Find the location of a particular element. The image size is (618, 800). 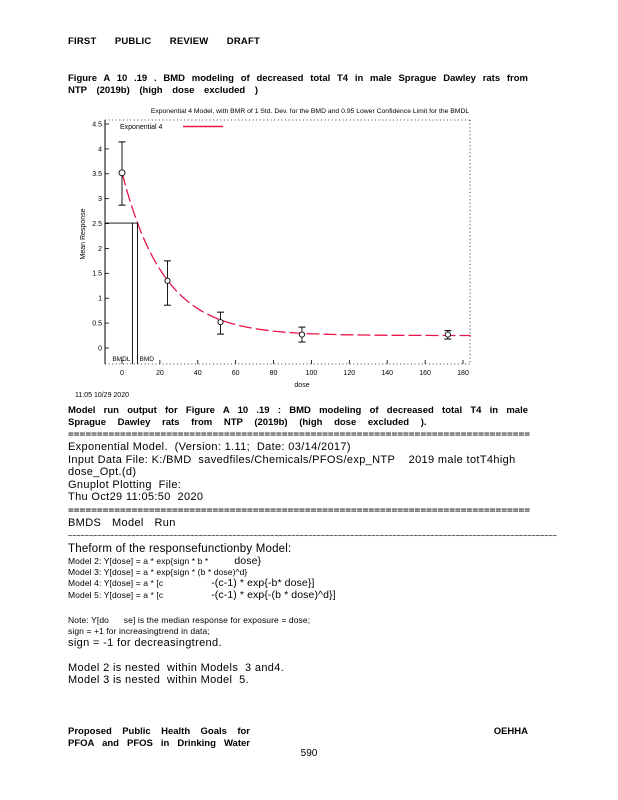

output-line: Theform of the responsefunctionby Model: is located at coordinates (180, 548).